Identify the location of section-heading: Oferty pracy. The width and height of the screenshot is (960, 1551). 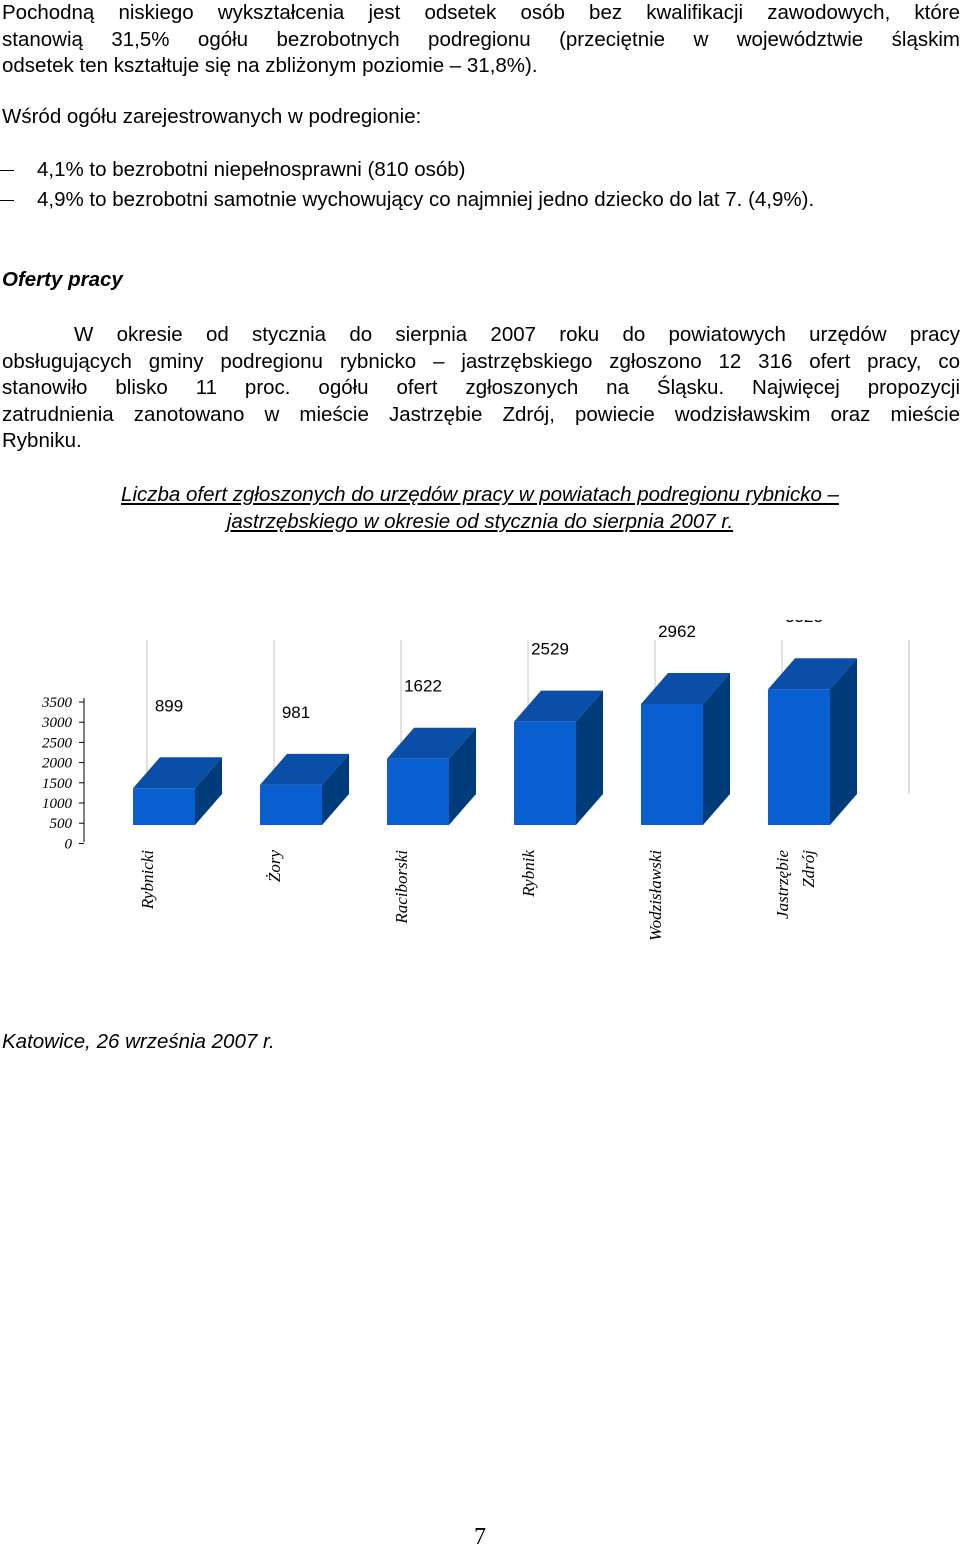
(62, 279).